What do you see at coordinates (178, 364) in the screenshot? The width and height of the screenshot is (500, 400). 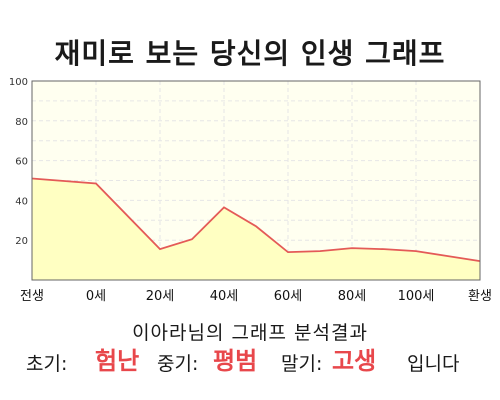 I see `mid-label: 중기:` at bounding box center [178, 364].